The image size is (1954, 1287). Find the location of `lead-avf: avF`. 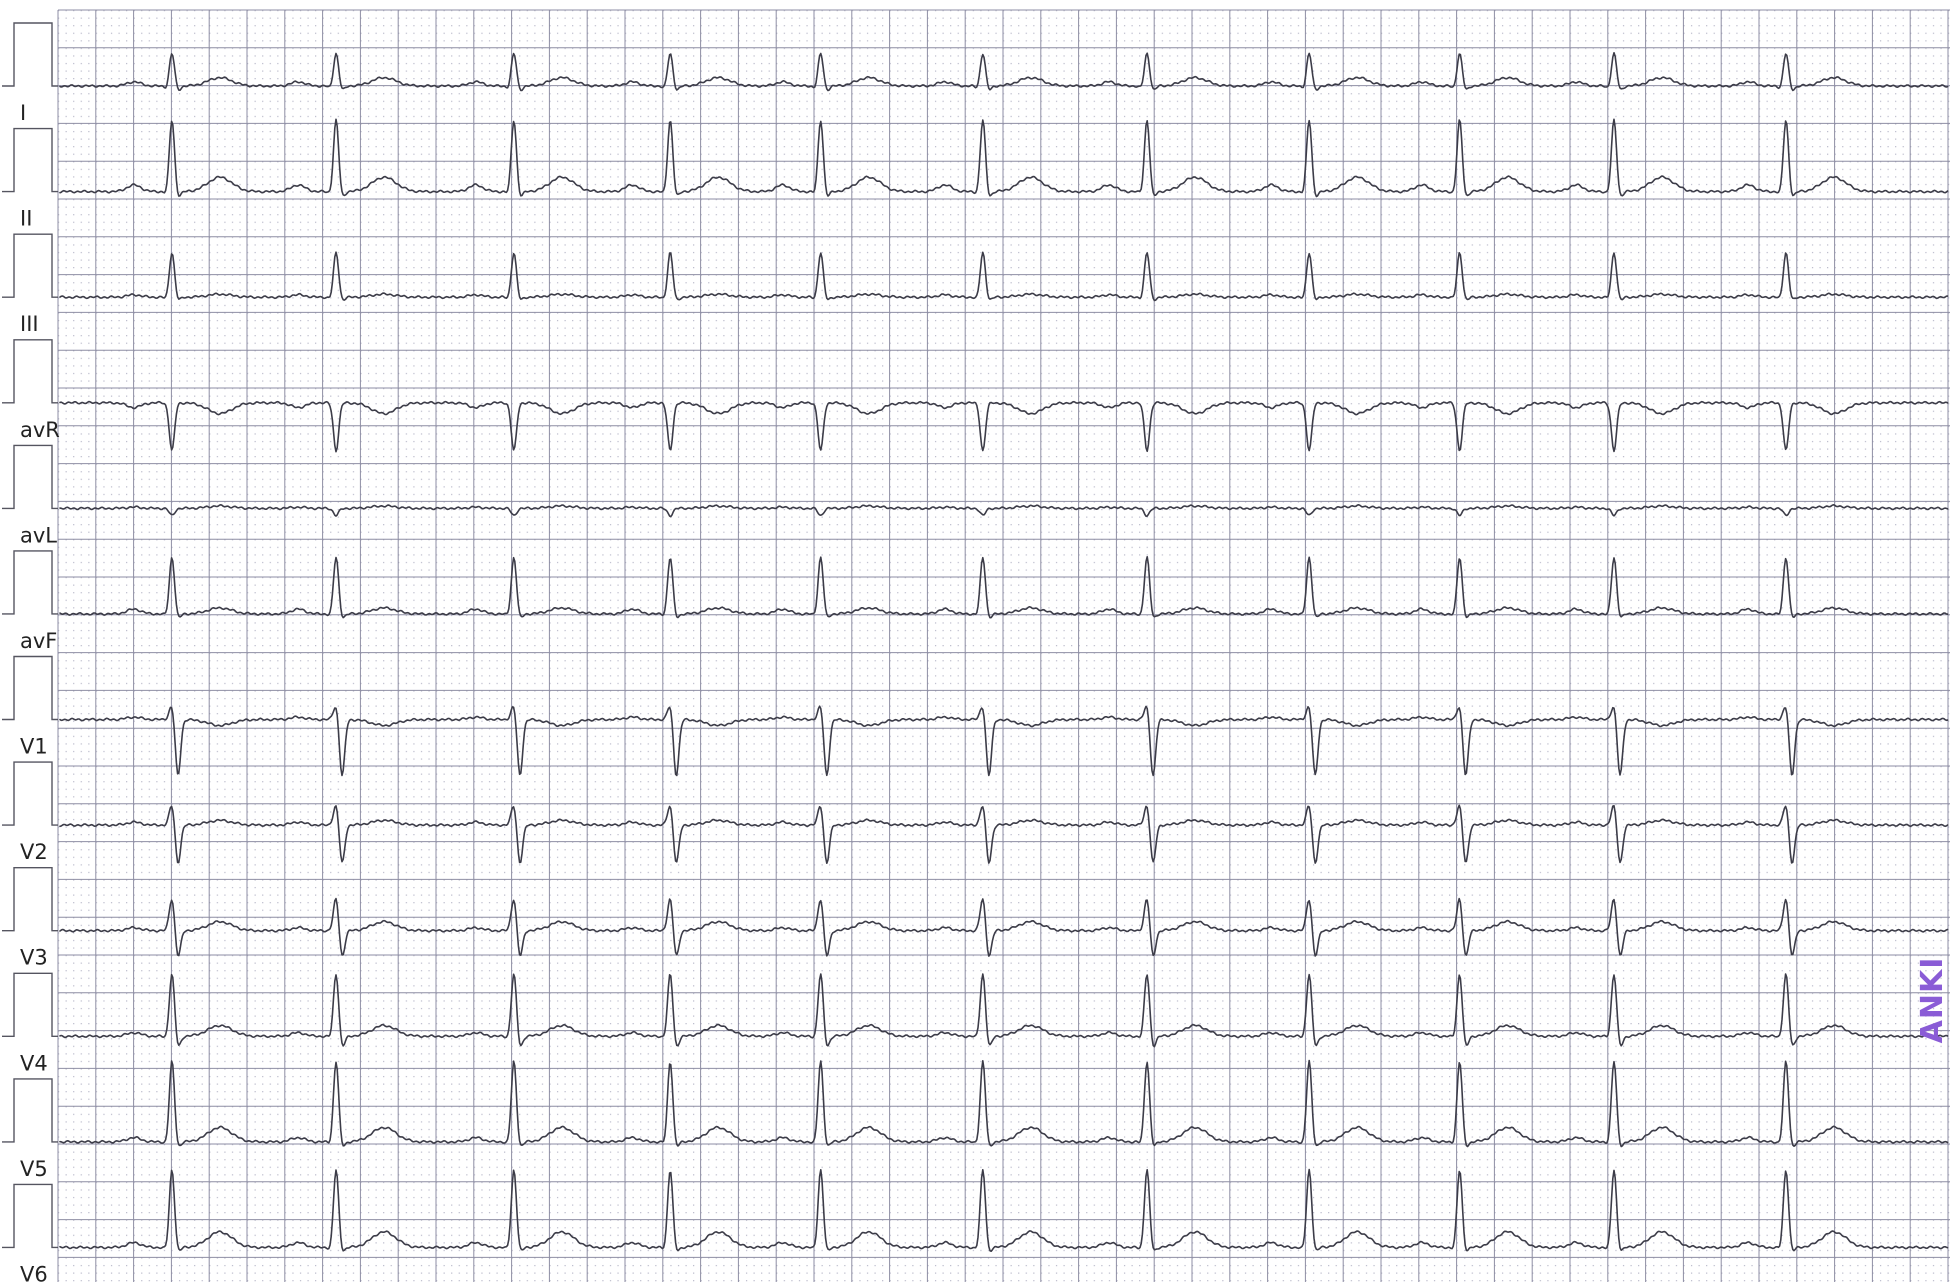

lead-avf: avF is located at coordinates (975, 601).